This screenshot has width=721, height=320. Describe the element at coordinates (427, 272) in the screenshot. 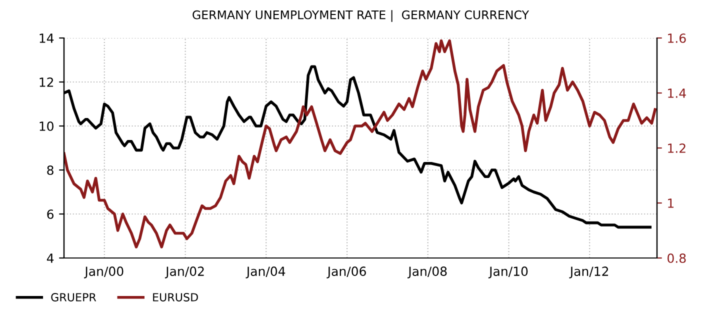

I see `x-tick-label: Jan/08` at that location.